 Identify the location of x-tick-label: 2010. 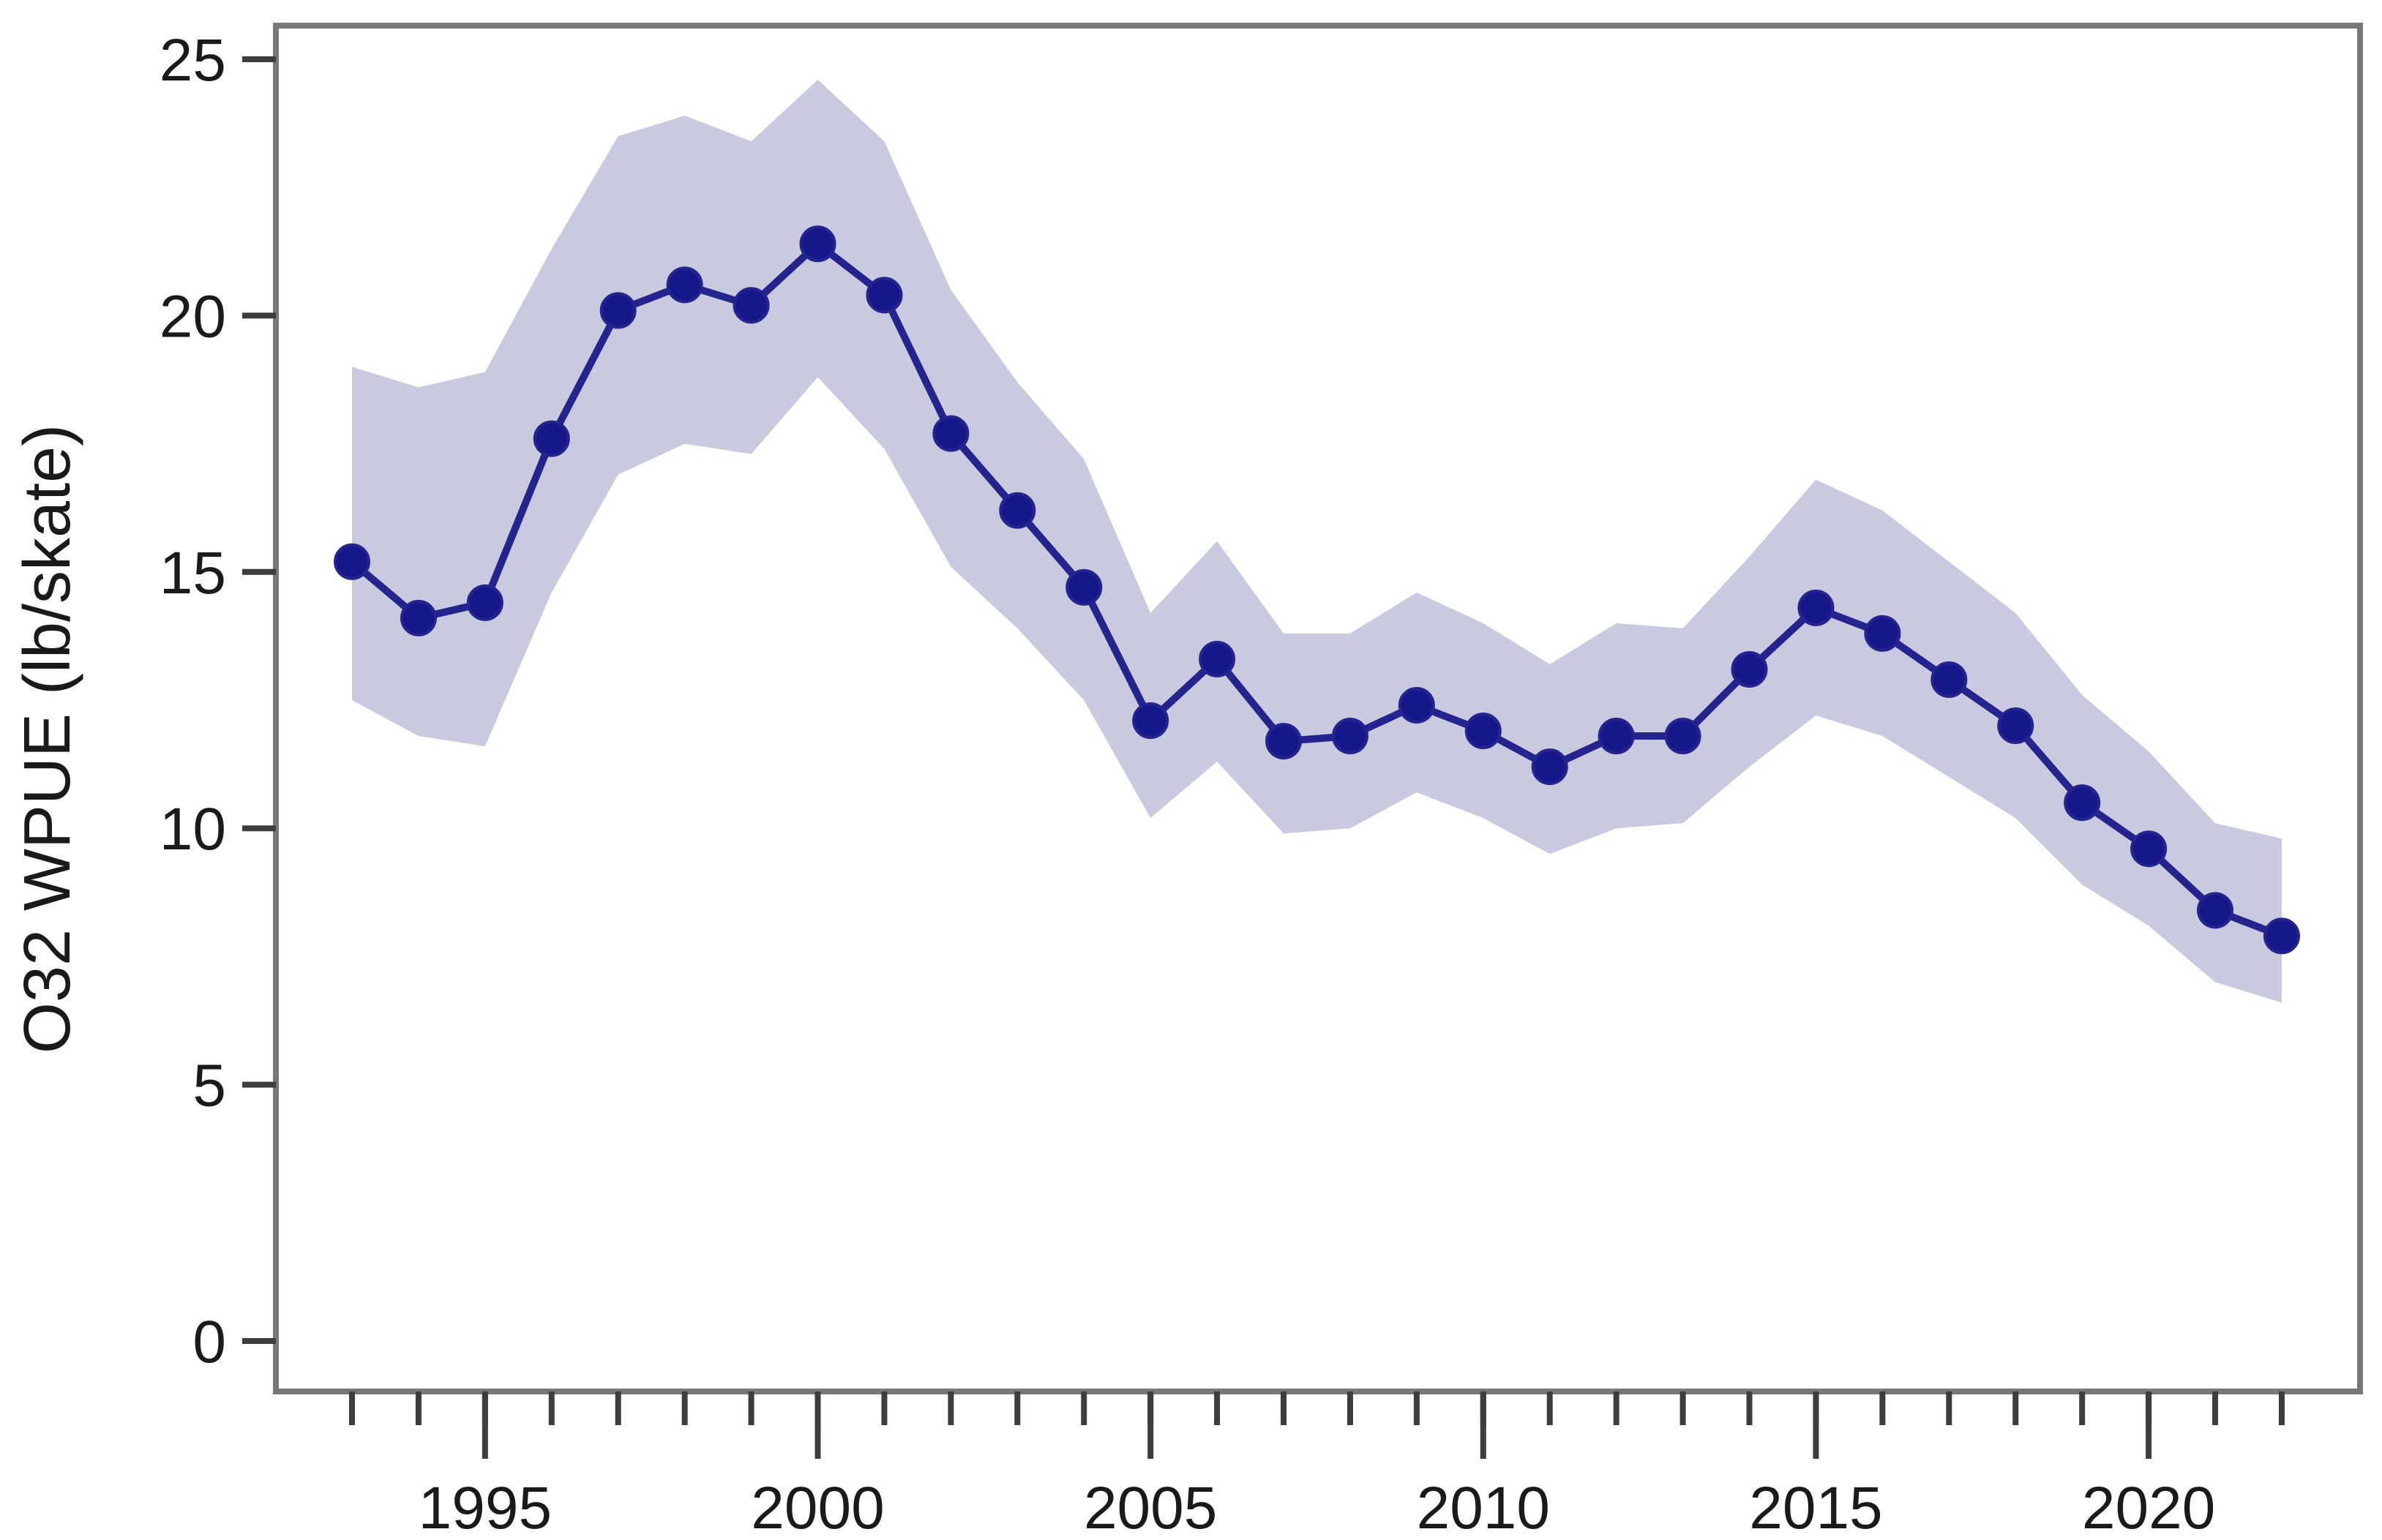
(1484, 1507).